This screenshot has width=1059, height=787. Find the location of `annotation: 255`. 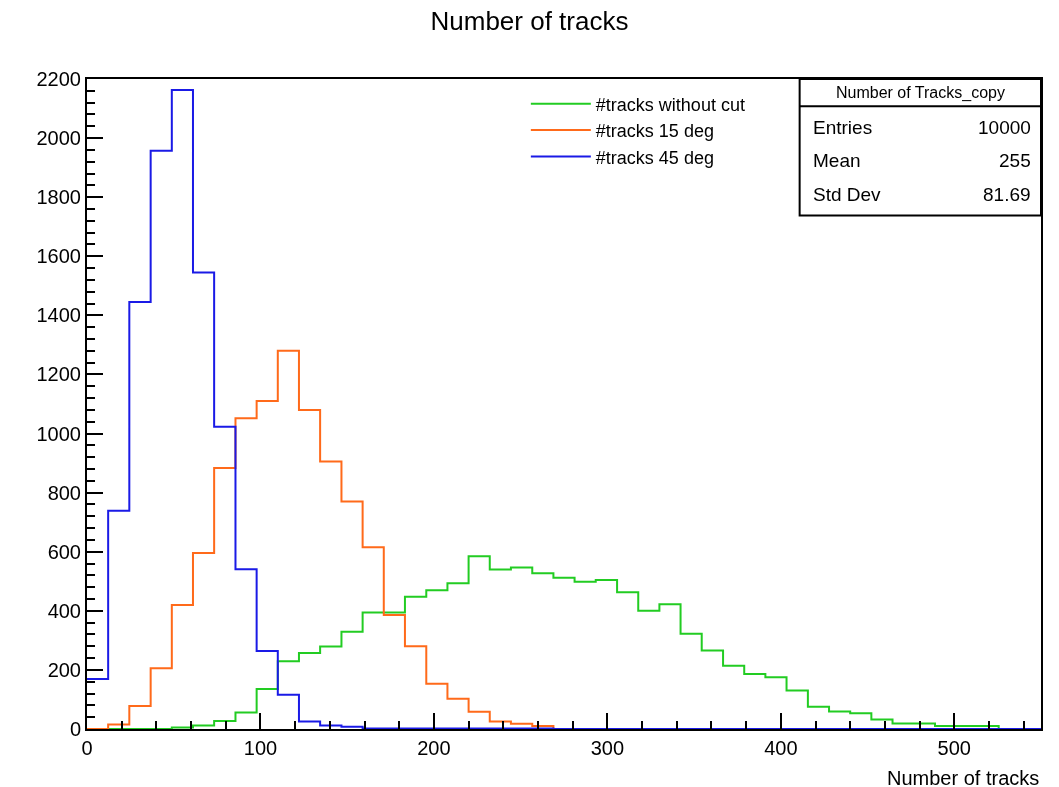

annotation: 255 is located at coordinates (1015, 160).